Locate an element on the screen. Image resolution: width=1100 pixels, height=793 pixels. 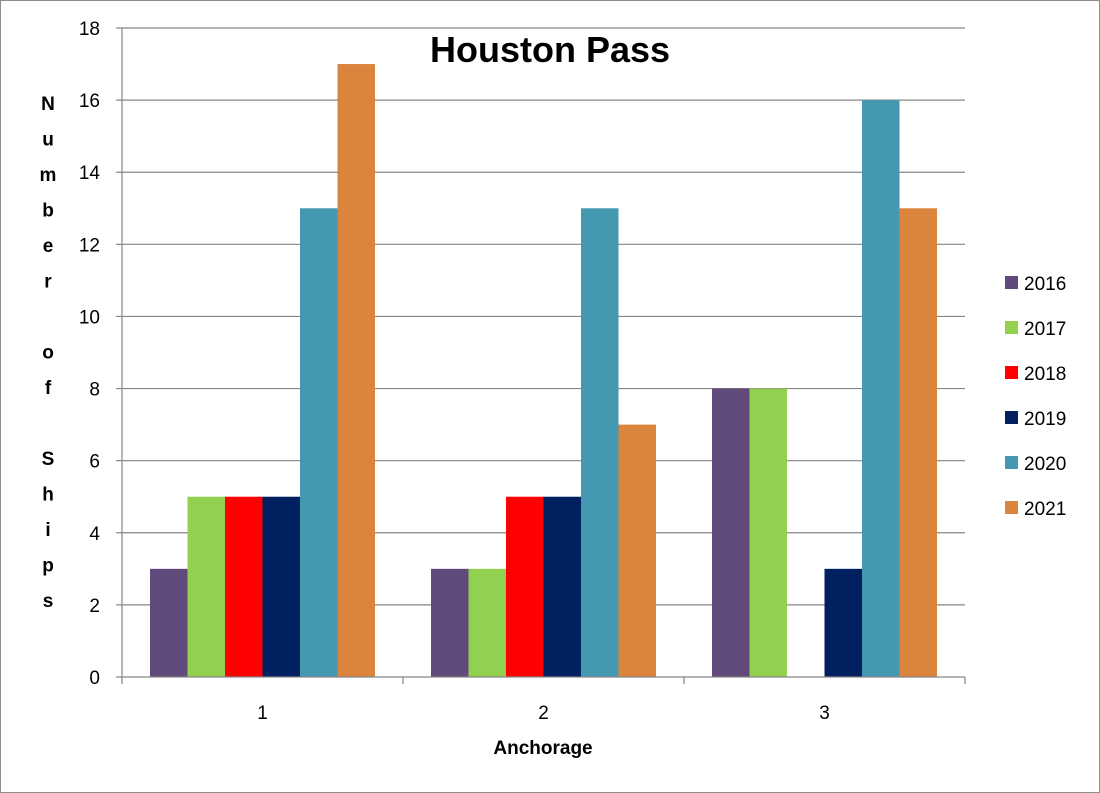
y-tick-label: 12 is located at coordinates (89, 245).